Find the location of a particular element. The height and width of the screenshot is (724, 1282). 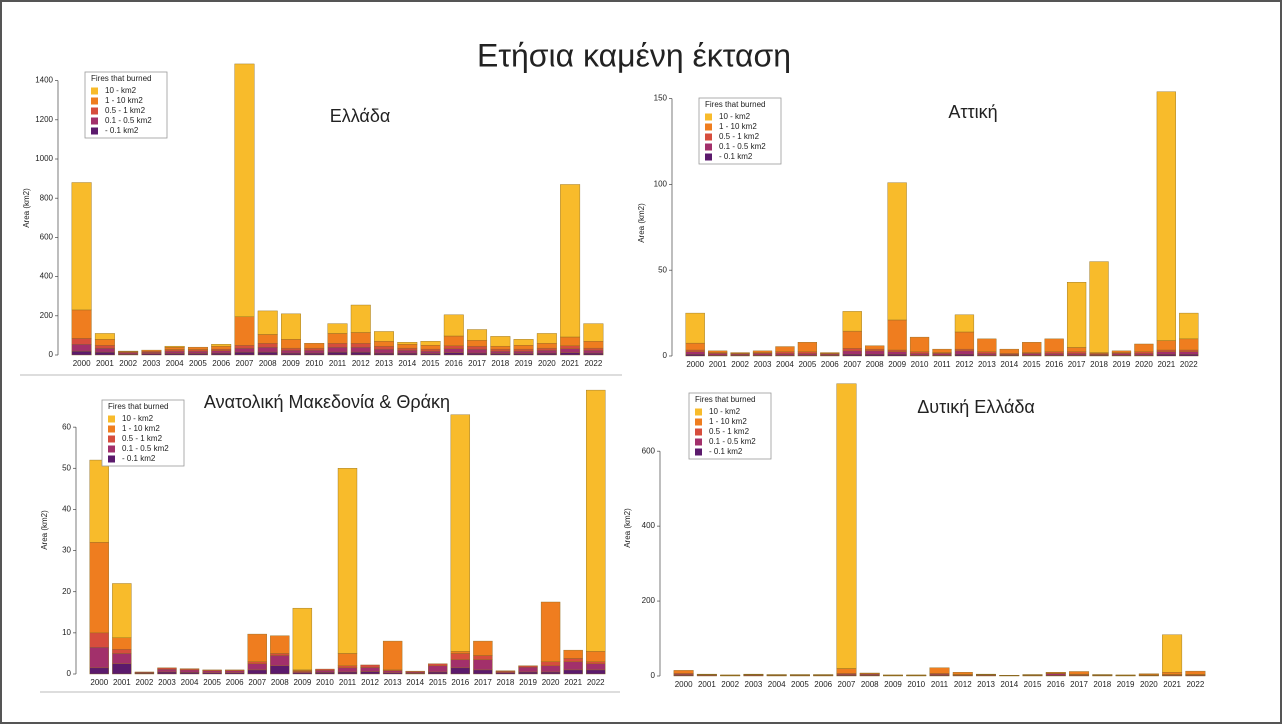

legend-label: 10 - km2 is located at coordinates (735, 116).